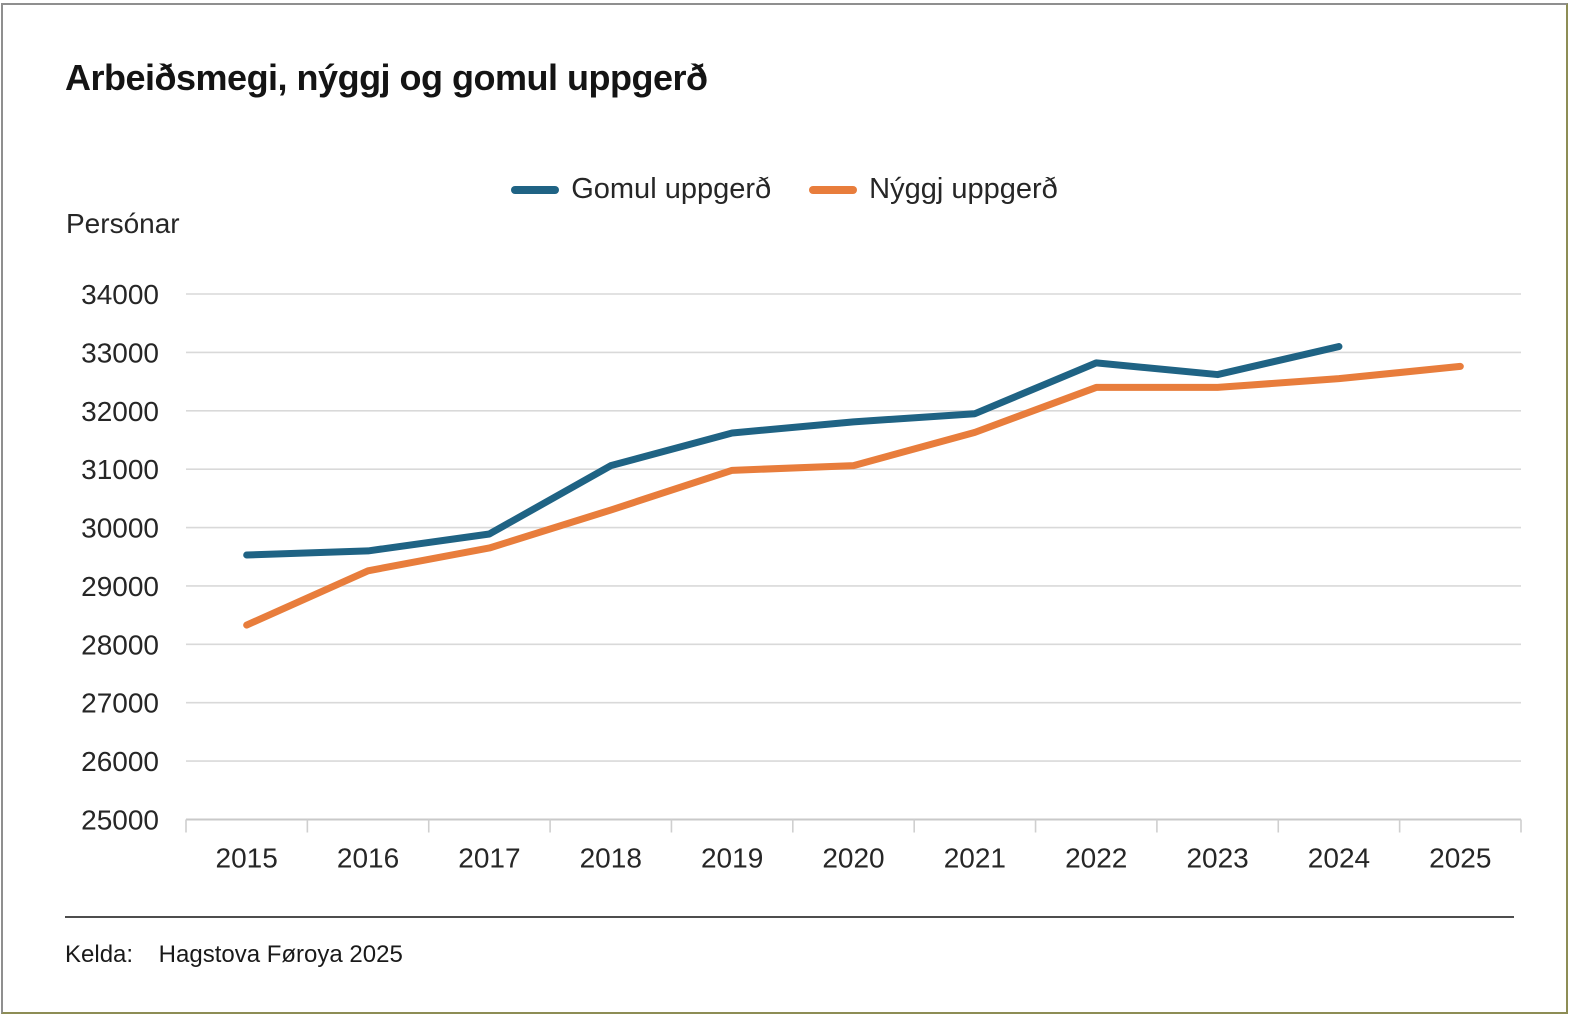  Describe the element at coordinates (1096, 858) in the screenshot. I see `x-tick-label: 2022` at that location.